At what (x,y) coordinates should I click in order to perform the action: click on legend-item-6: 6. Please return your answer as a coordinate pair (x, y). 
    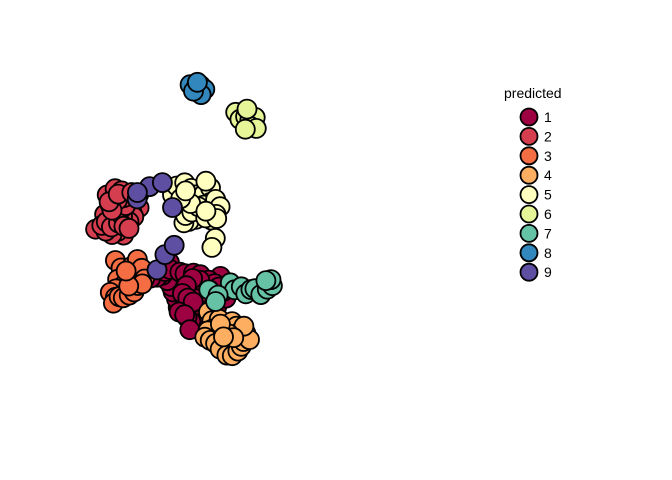
    Looking at the image, I should click on (535, 214).